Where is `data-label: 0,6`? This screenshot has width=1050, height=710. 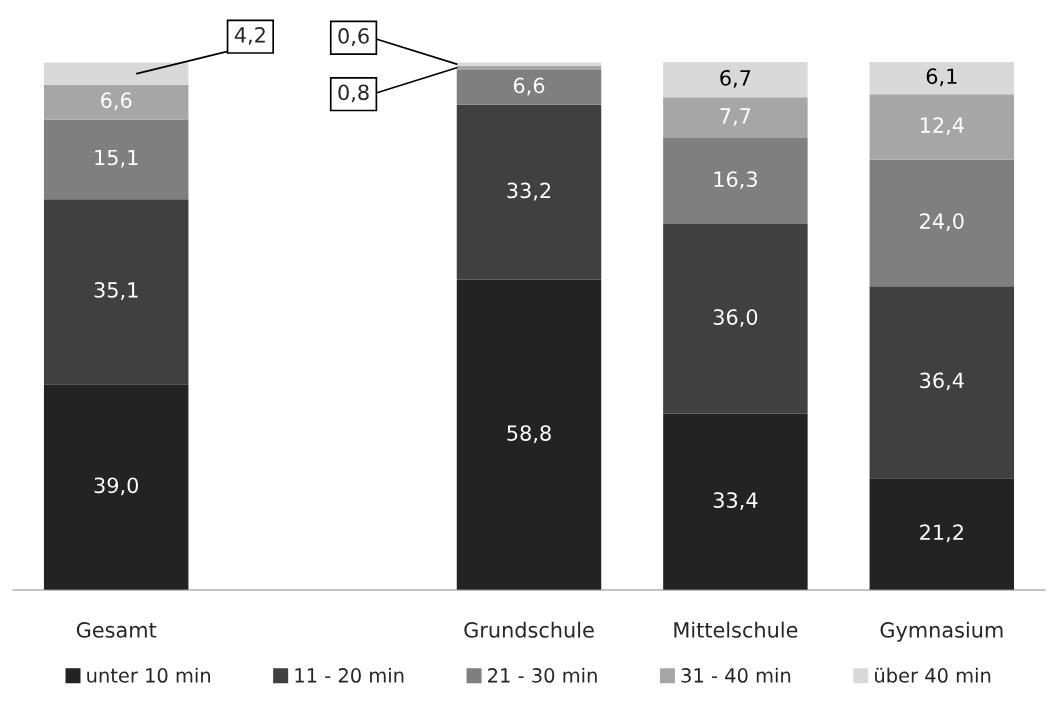
data-label: 0,6 is located at coordinates (353, 37).